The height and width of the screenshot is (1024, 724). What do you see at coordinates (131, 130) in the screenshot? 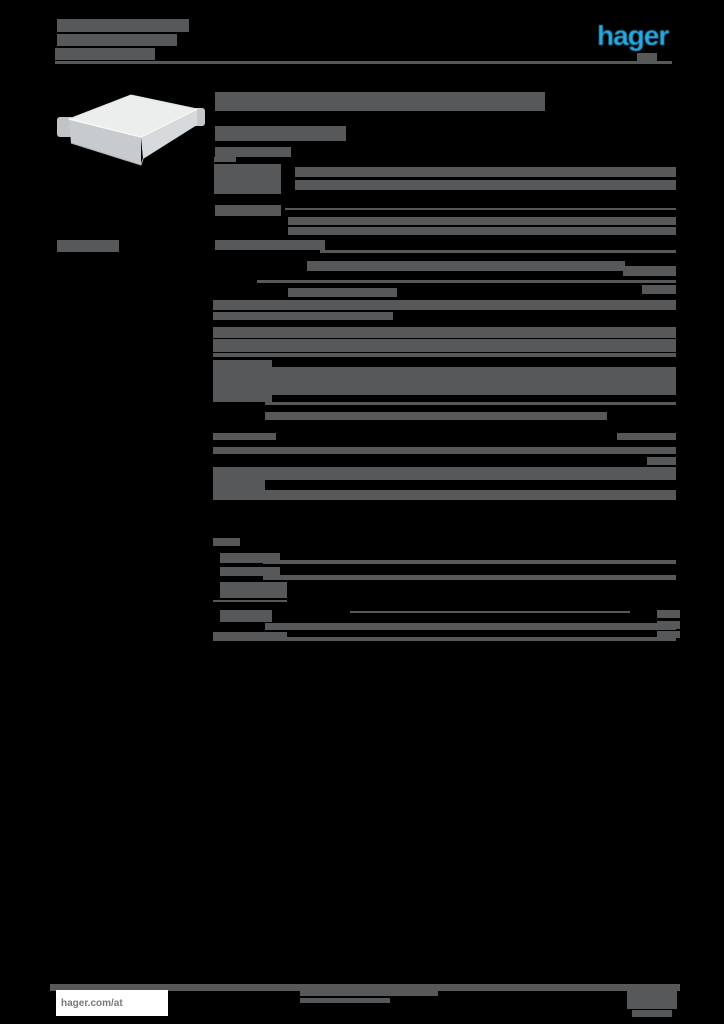
I see `corner-piece-render` at bounding box center [131, 130].